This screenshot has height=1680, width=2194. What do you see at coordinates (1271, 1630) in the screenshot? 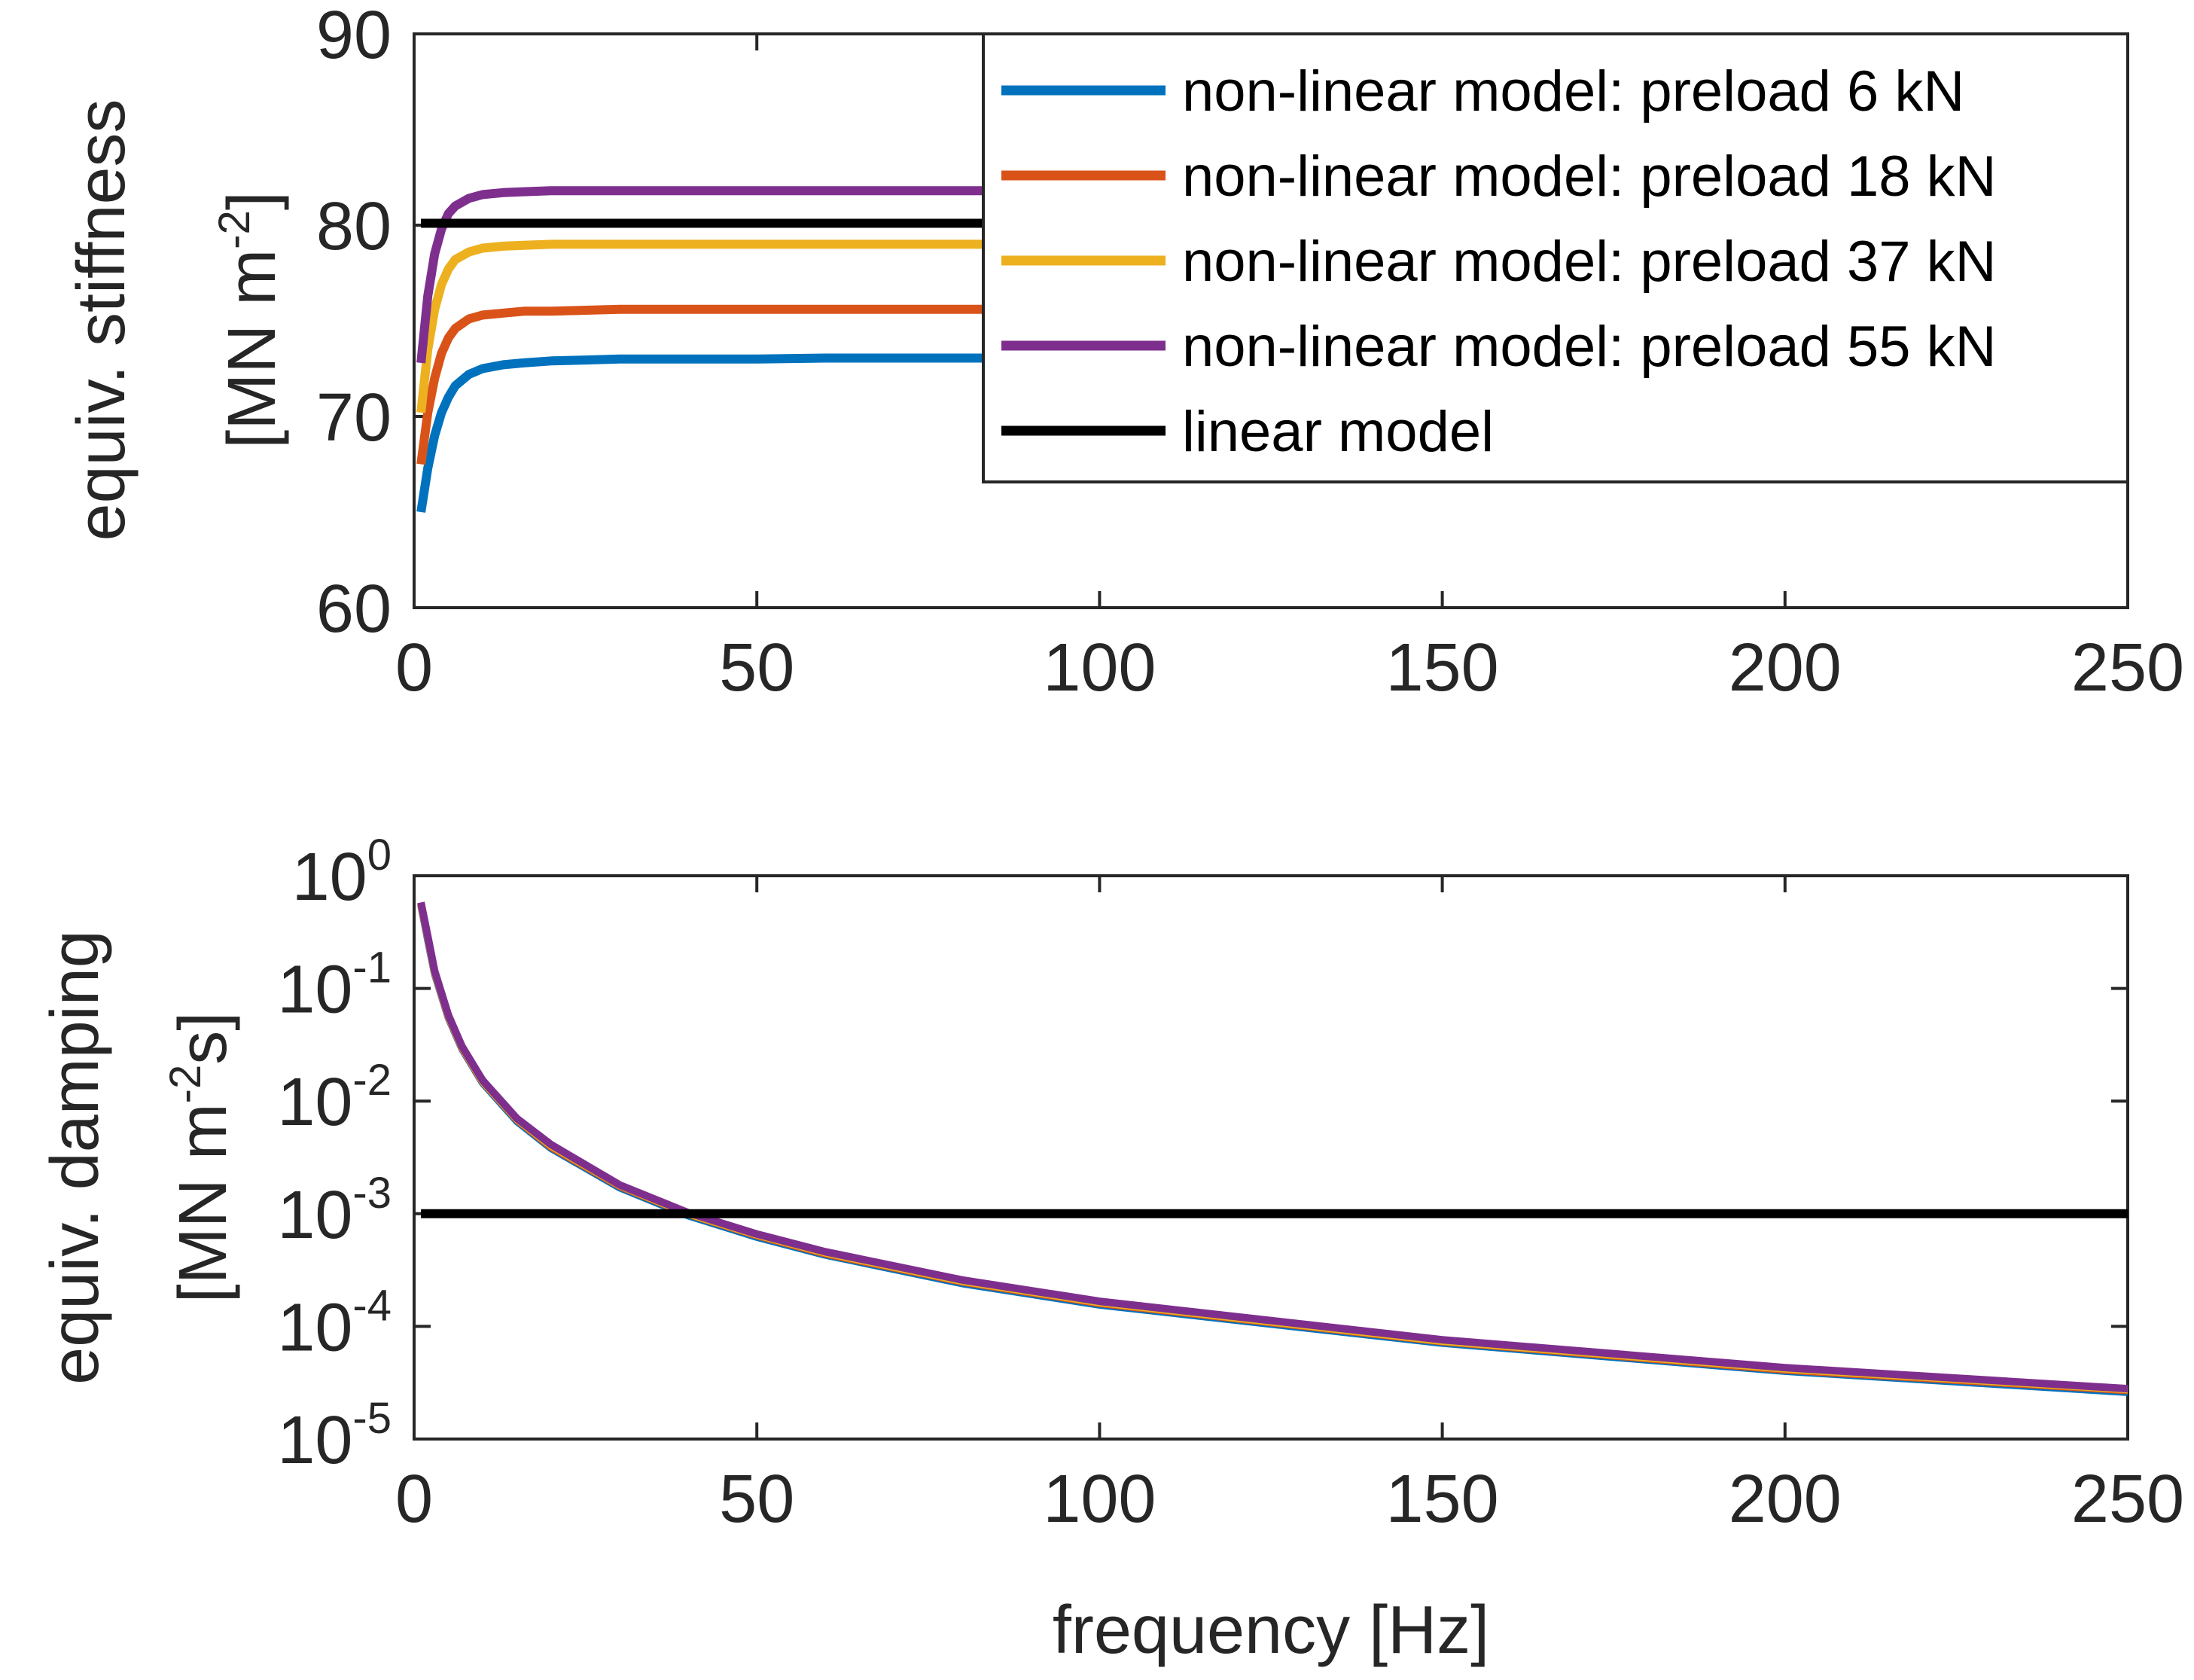
I see `damping-xlabel: frequency [Hz]` at bounding box center [1271, 1630].